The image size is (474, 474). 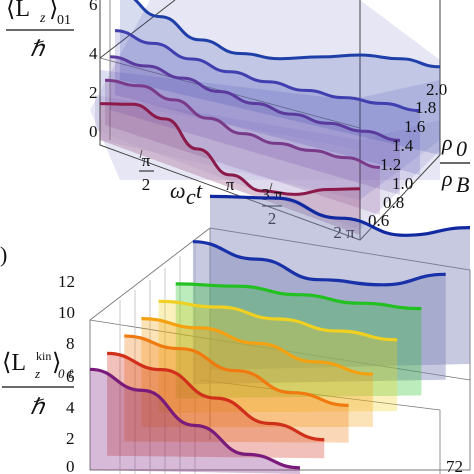 What do you see at coordinates (18, 11) in the screenshot?
I see `top-ylabel-angle: ⟨L` at bounding box center [18, 11].